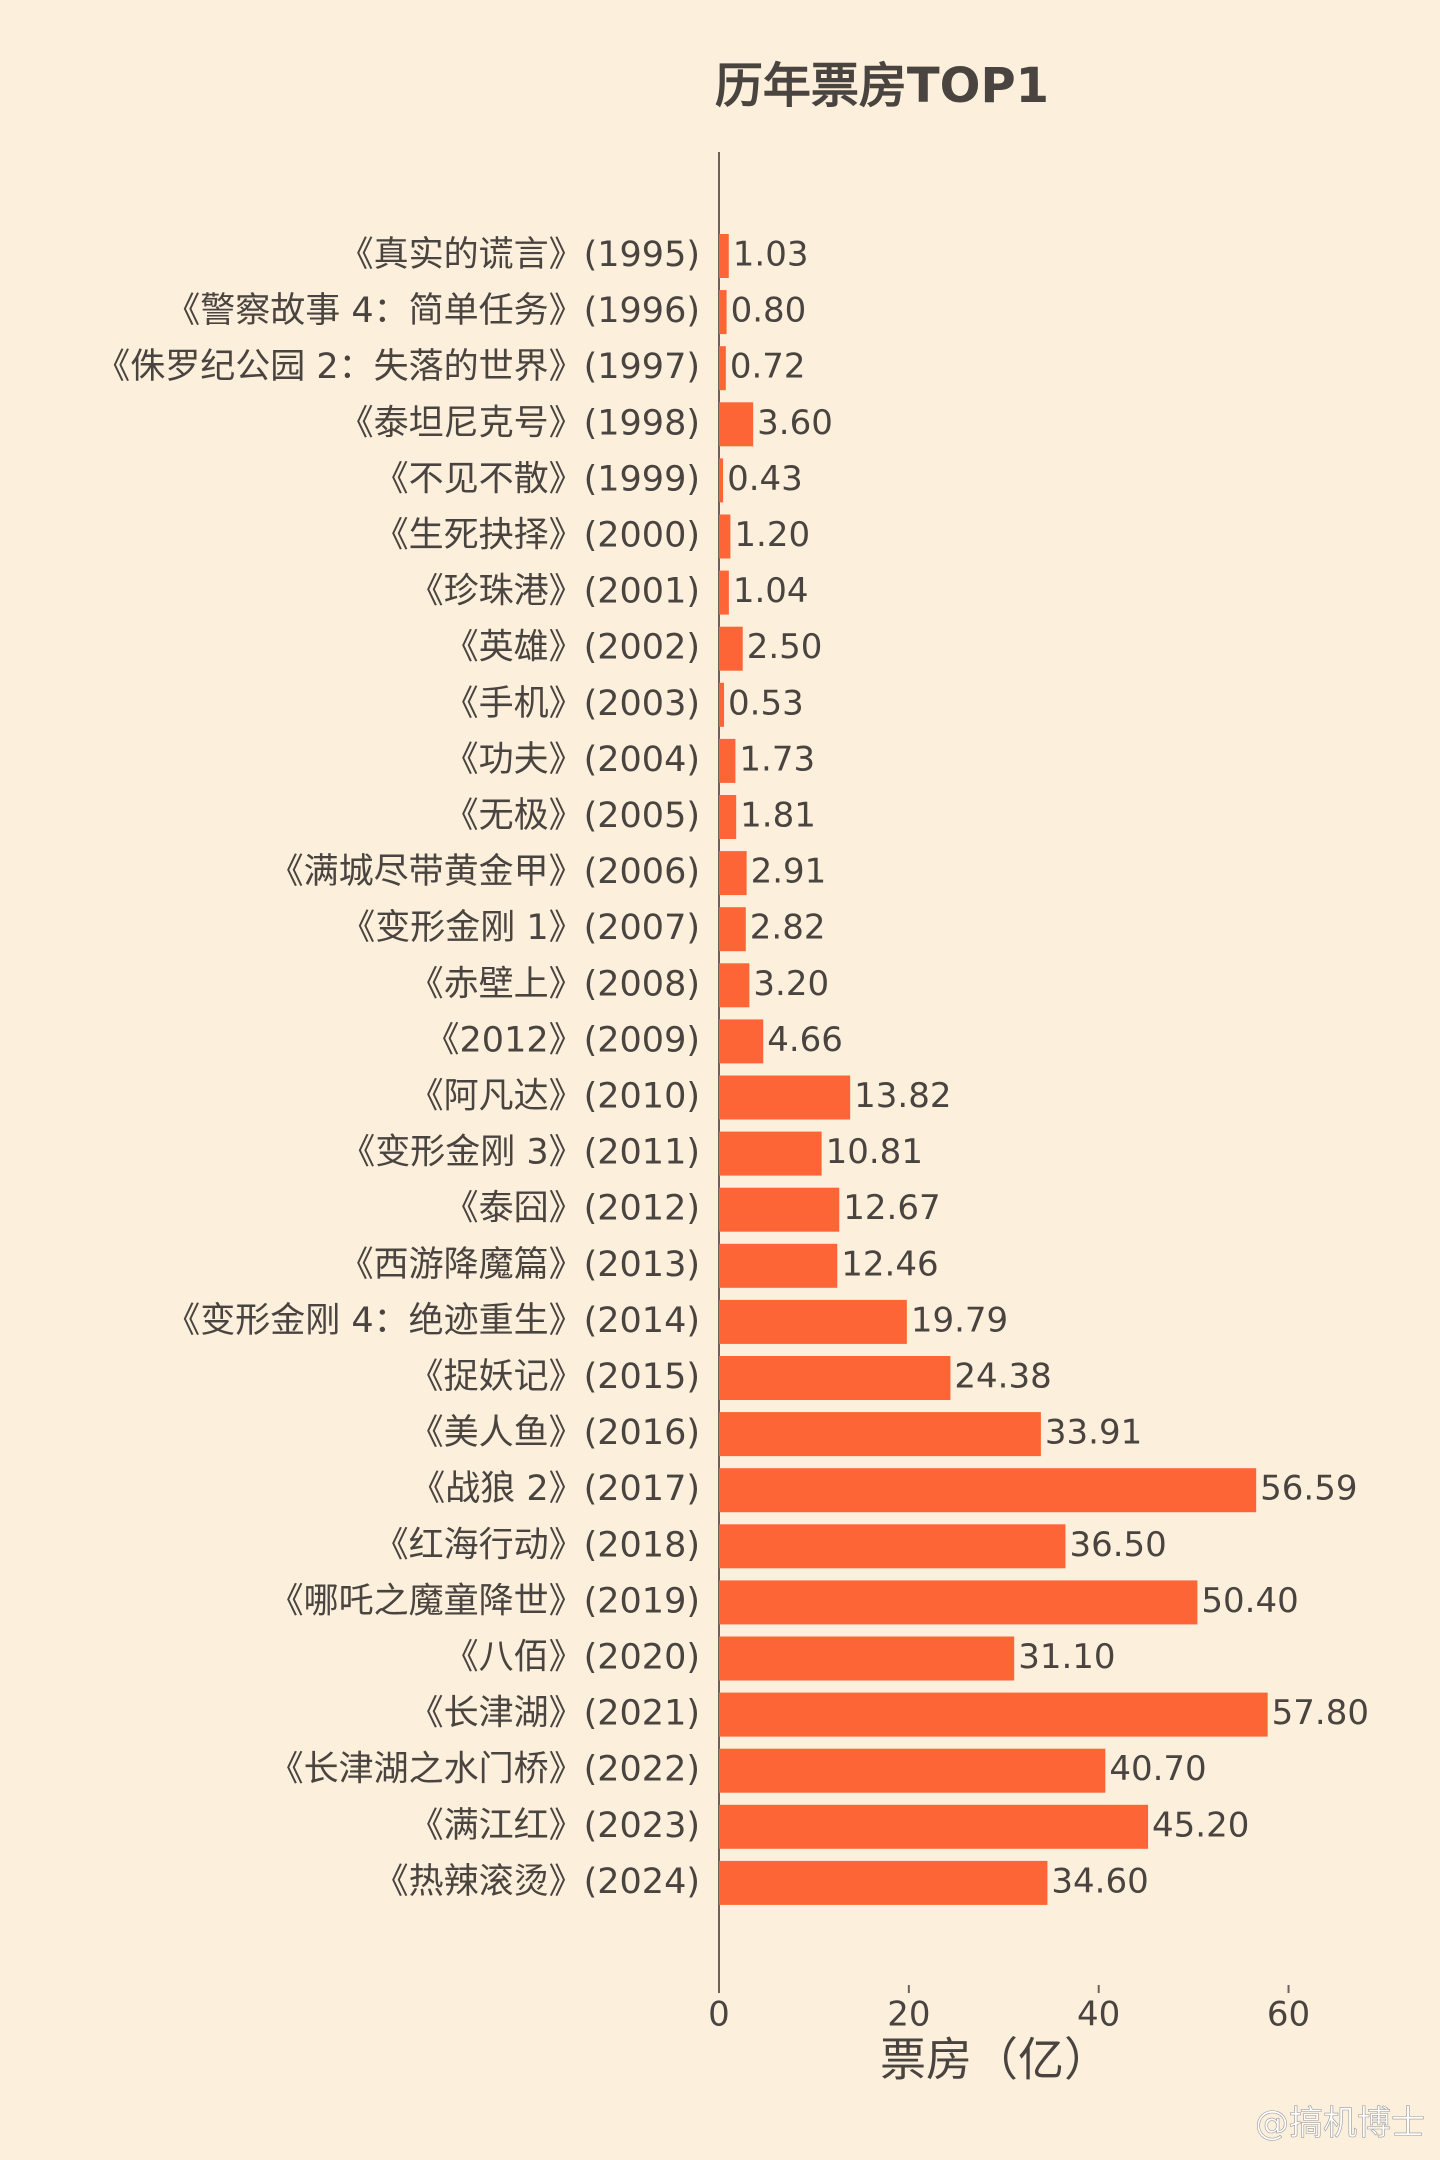 This screenshot has width=1440, height=2160. Describe the element at coordinates (889, 1264) in the screenshot. I see `value-label: 12.46` at that location.